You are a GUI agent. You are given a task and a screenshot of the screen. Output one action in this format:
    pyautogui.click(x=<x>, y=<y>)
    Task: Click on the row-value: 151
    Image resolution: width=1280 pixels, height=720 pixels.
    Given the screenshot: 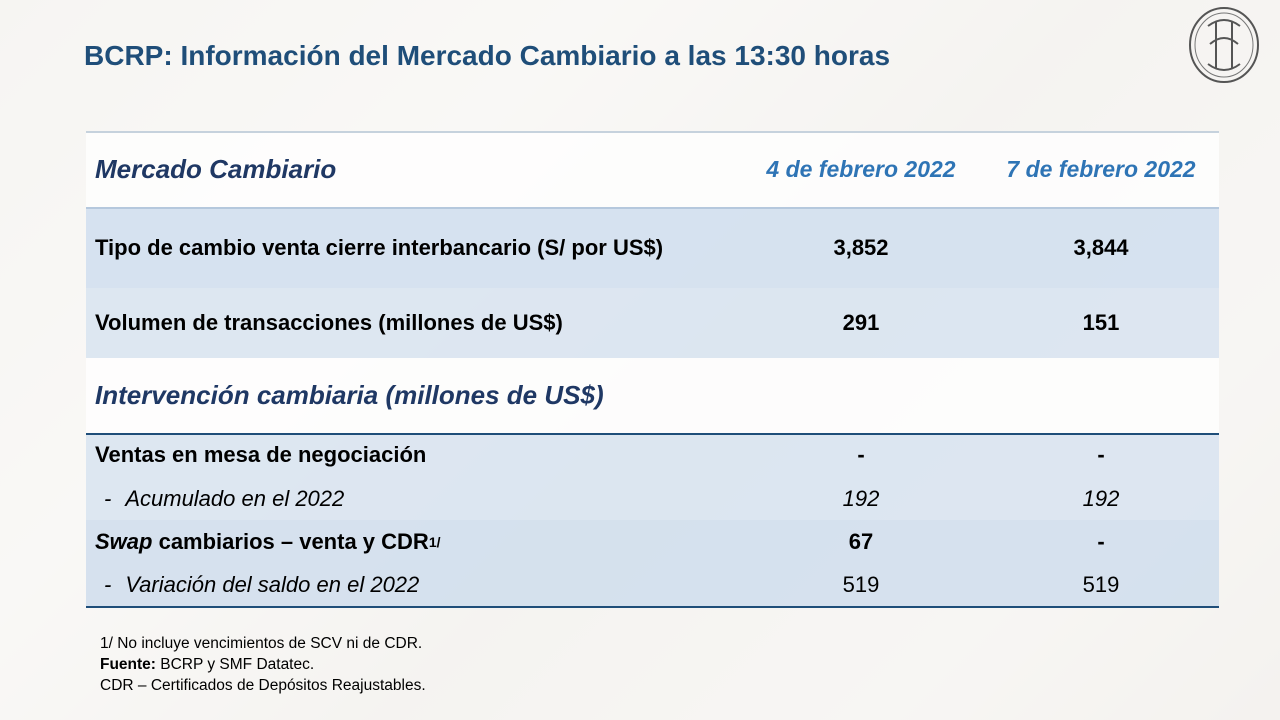 What is the action you would take?
    pyautogui.click(x=1101, y=322)
    